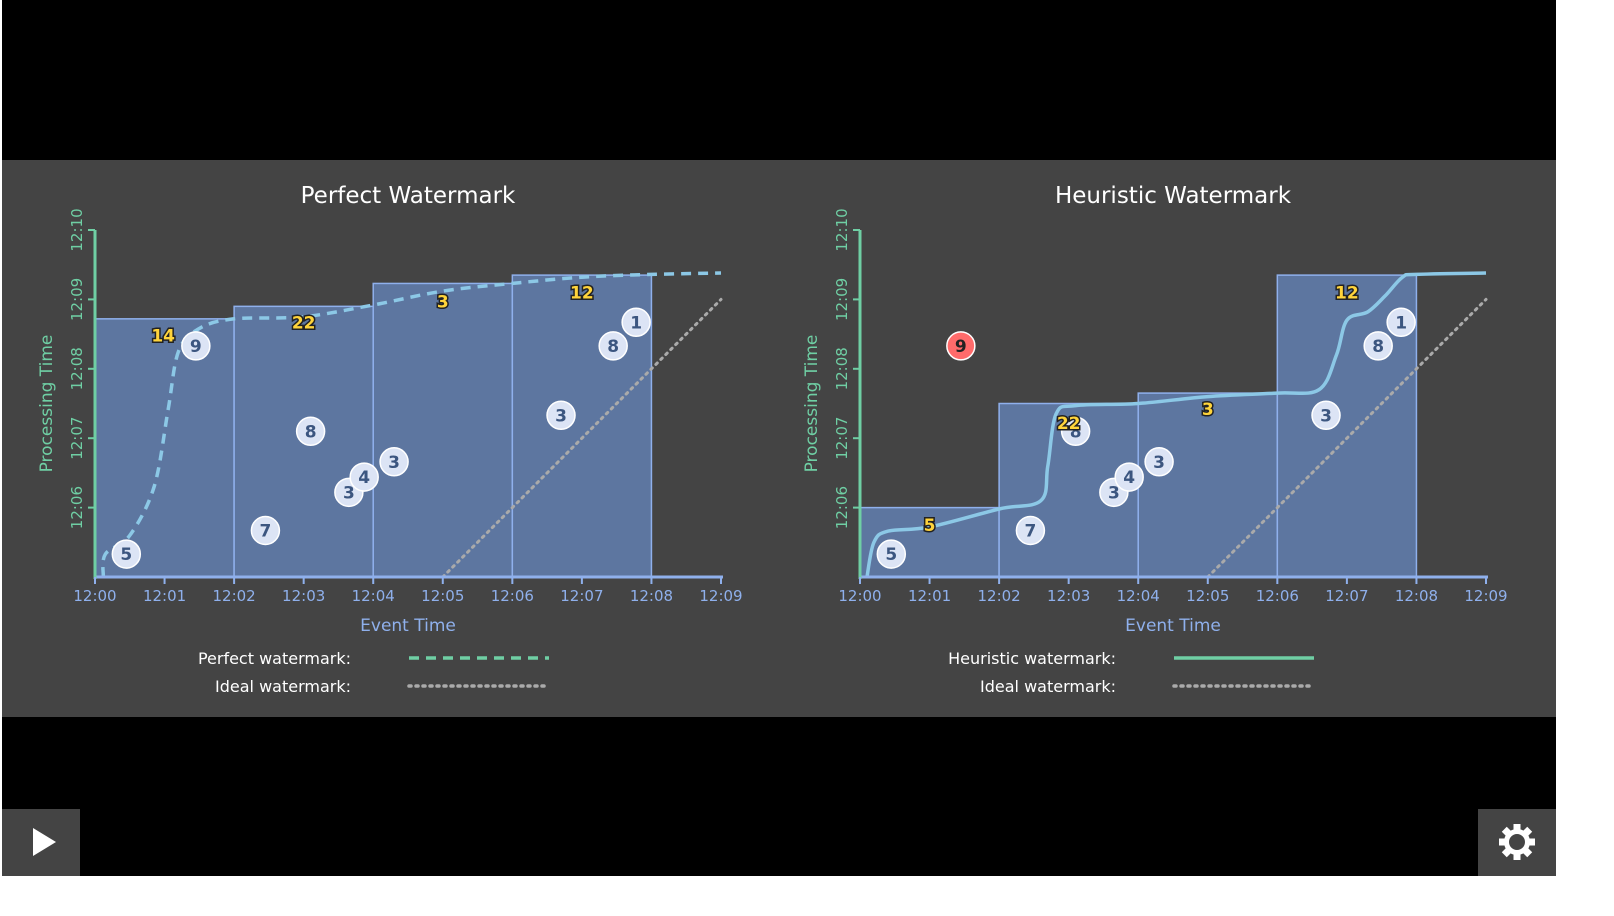 The image size is (1614, 916). What do you see at coordinates (274, 658) in the screenshot?
I see `legend-label: Perfect watermark:` at bounding box center [274, 658].